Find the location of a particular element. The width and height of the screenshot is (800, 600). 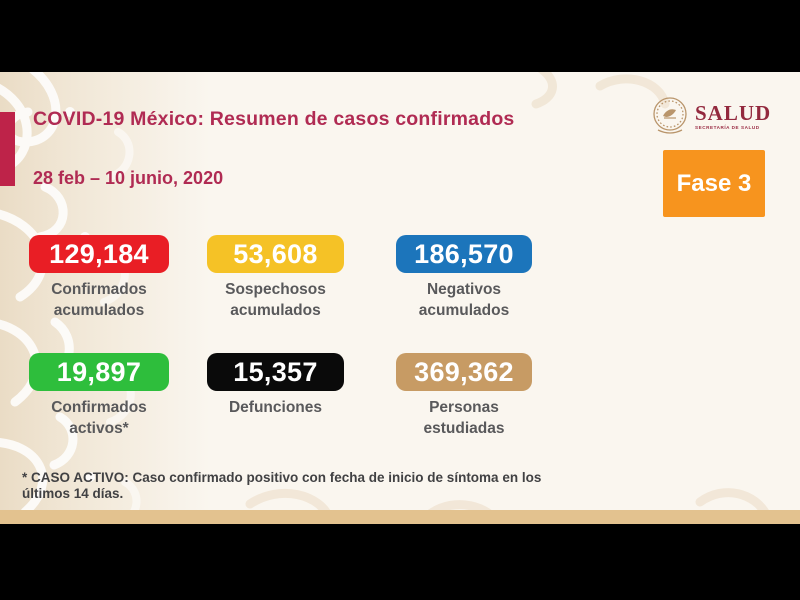

stat-label: Defunciones is located at coordinates (275, 407).